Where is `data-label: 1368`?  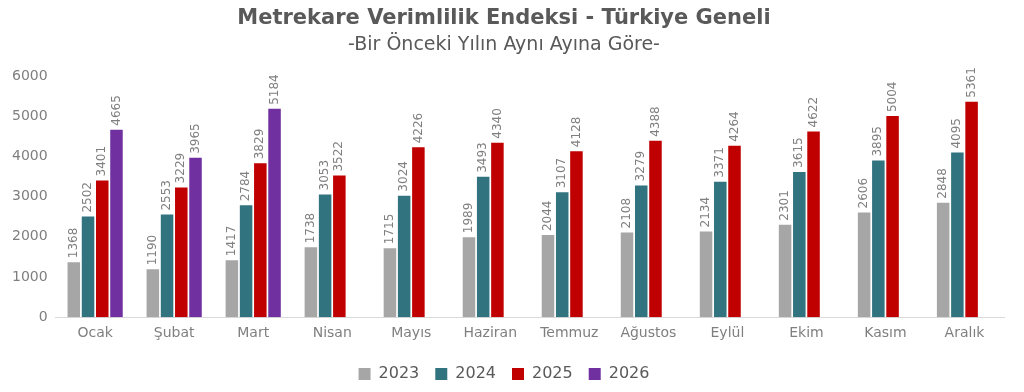
data-label: 1368 is located at coordinates (72, 243).